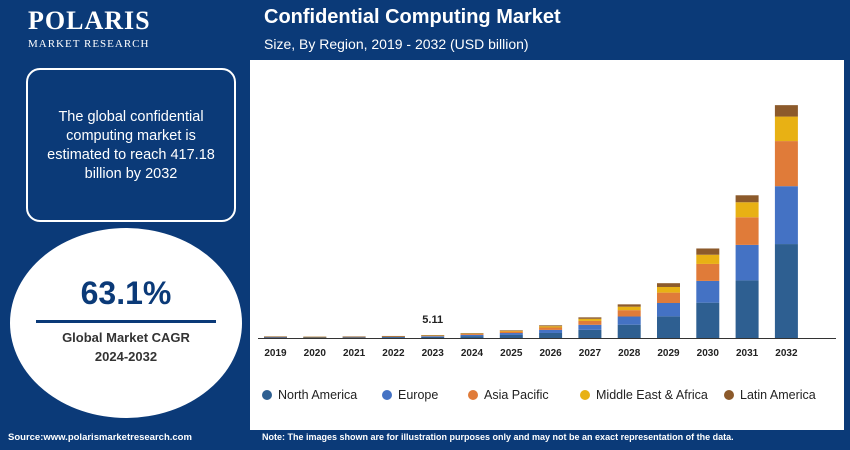 This screenshot has width=850, height=450. I want to click on cagr-circle: 63.1% Global Market CAGR 2024-2032, so click(126, 323).